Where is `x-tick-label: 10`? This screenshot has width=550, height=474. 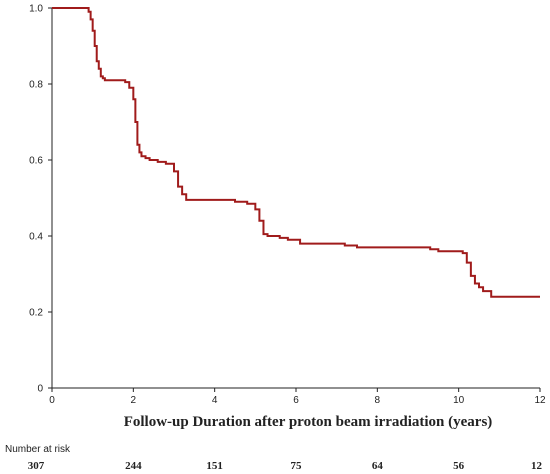
x-tick-label: 10 is located at coordinates (459, 400).